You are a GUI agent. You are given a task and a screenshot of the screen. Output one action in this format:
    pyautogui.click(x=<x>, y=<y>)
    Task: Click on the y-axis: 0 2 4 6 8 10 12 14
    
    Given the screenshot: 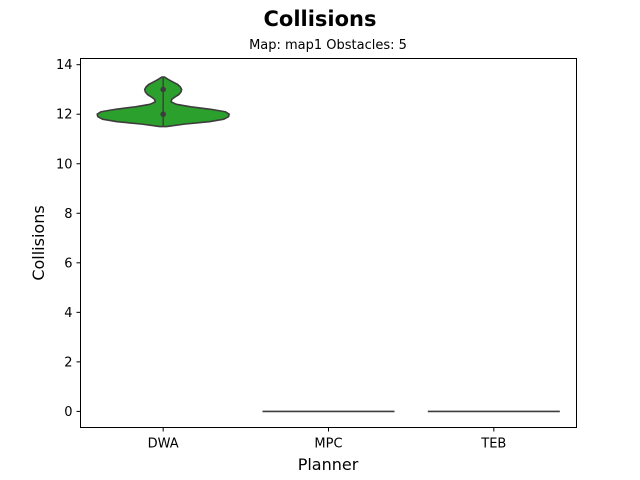 What is the action you would take?
    pyautogui.click(x=68, y=239)
    